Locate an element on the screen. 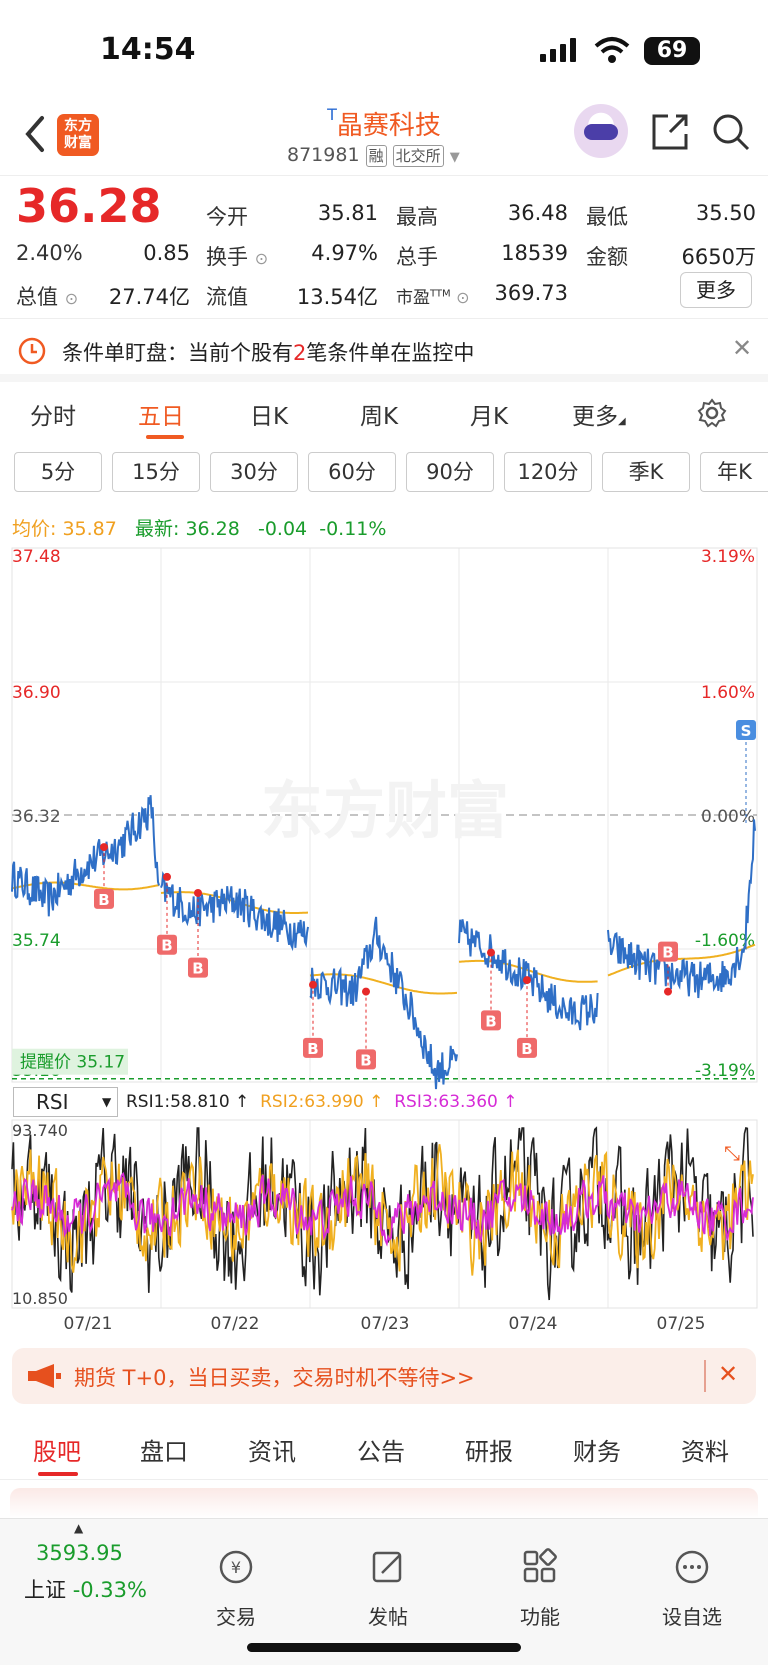 The width and height of the screenshot is (768, 1665). tab-daily-k: 日K is located at coordinates (269, 417).